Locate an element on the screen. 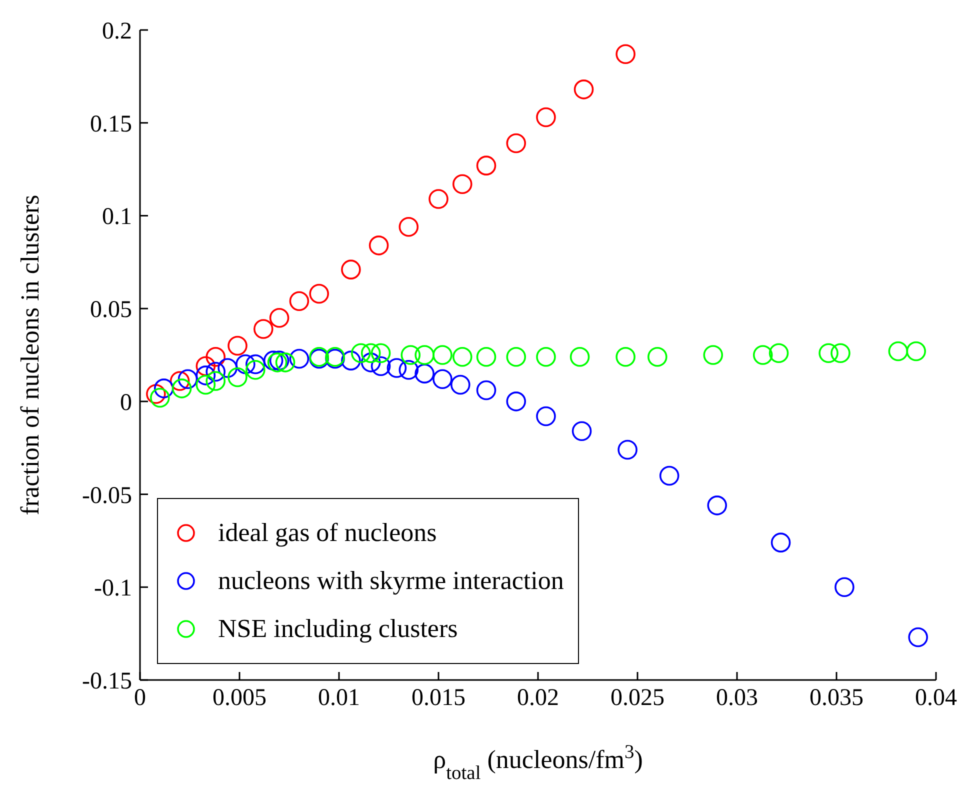 Image resolution: width=966 pixels, height=794 pixels. y-tick-label: 0.2 is located at coordinates (117, 31).